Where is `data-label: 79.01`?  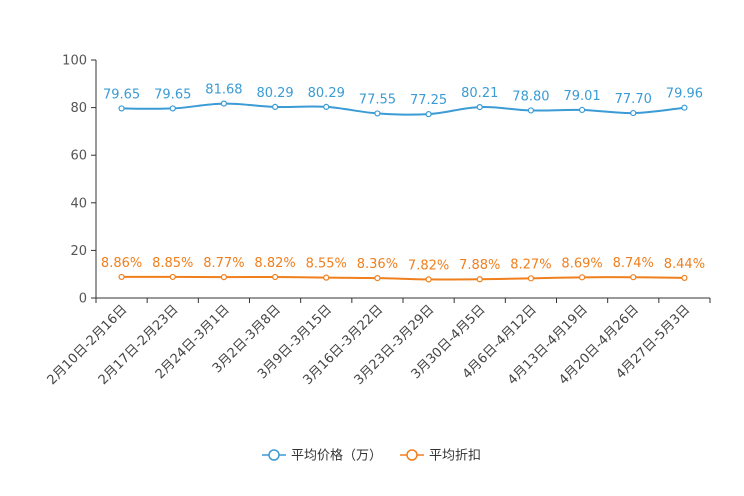
data-label: 79.01 is located at coordinates (581, 96).